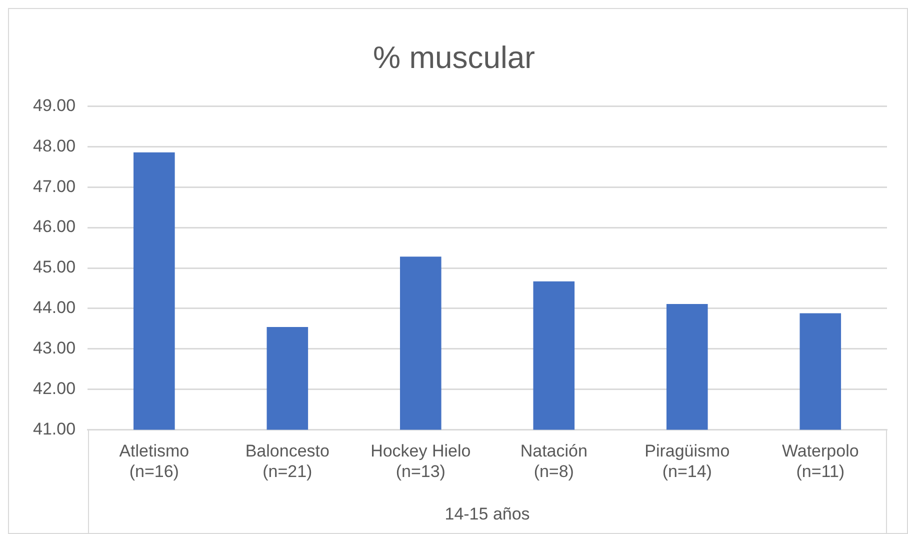 The image size is (908, 534). Describe the element at coordinates (54, 146) in the screenshot. I see `y-tick-label: 48.00` at that location.